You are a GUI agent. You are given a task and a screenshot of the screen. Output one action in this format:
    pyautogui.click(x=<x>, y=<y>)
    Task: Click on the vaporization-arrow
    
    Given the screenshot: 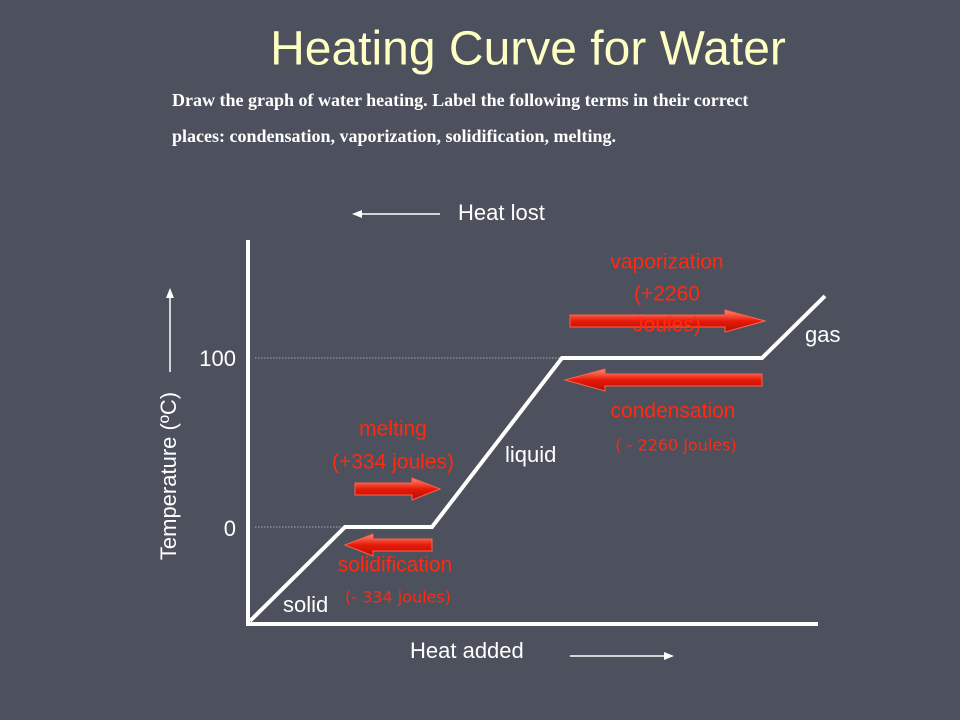 What is the action you would take?
    pyautogui.click(x=668, y=321)
    